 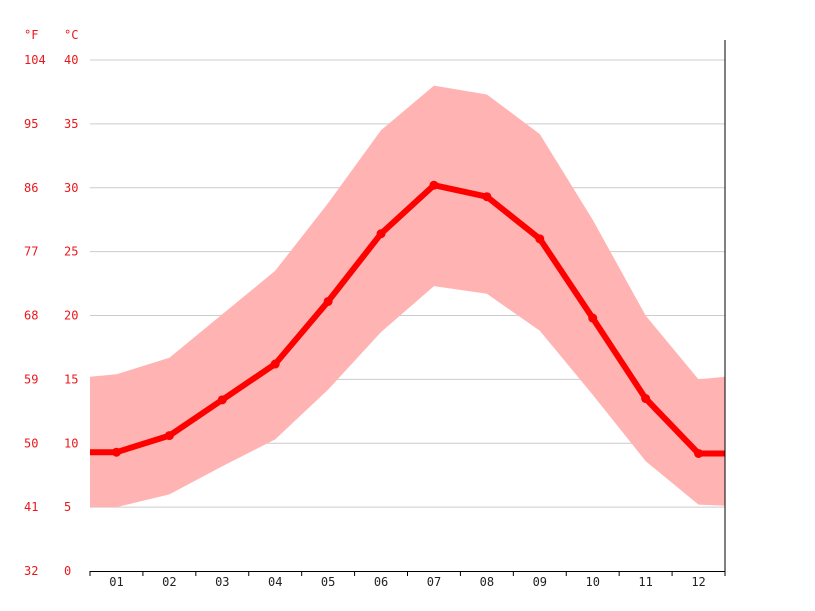 What do you see at coordinates (71, 379) in the screenshot?
I see `y-tick-label-celsius: 15` at bounding box center [71, 379].